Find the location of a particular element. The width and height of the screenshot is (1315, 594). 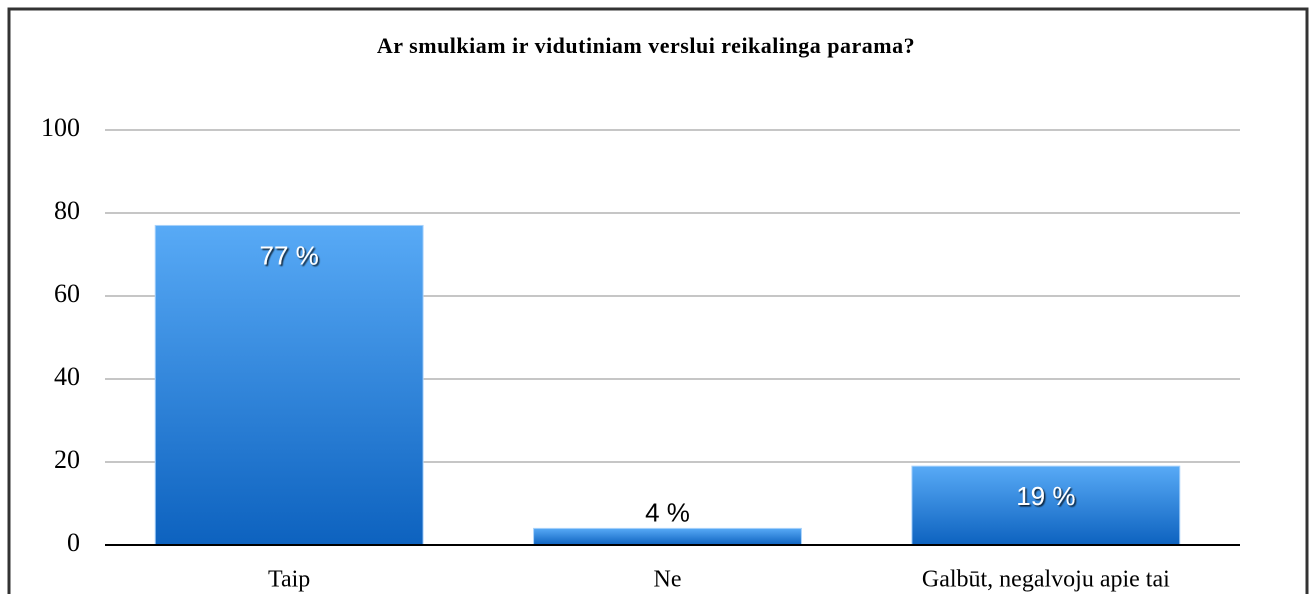

y-tick-label: 80 is located at coordinates (67, 210).